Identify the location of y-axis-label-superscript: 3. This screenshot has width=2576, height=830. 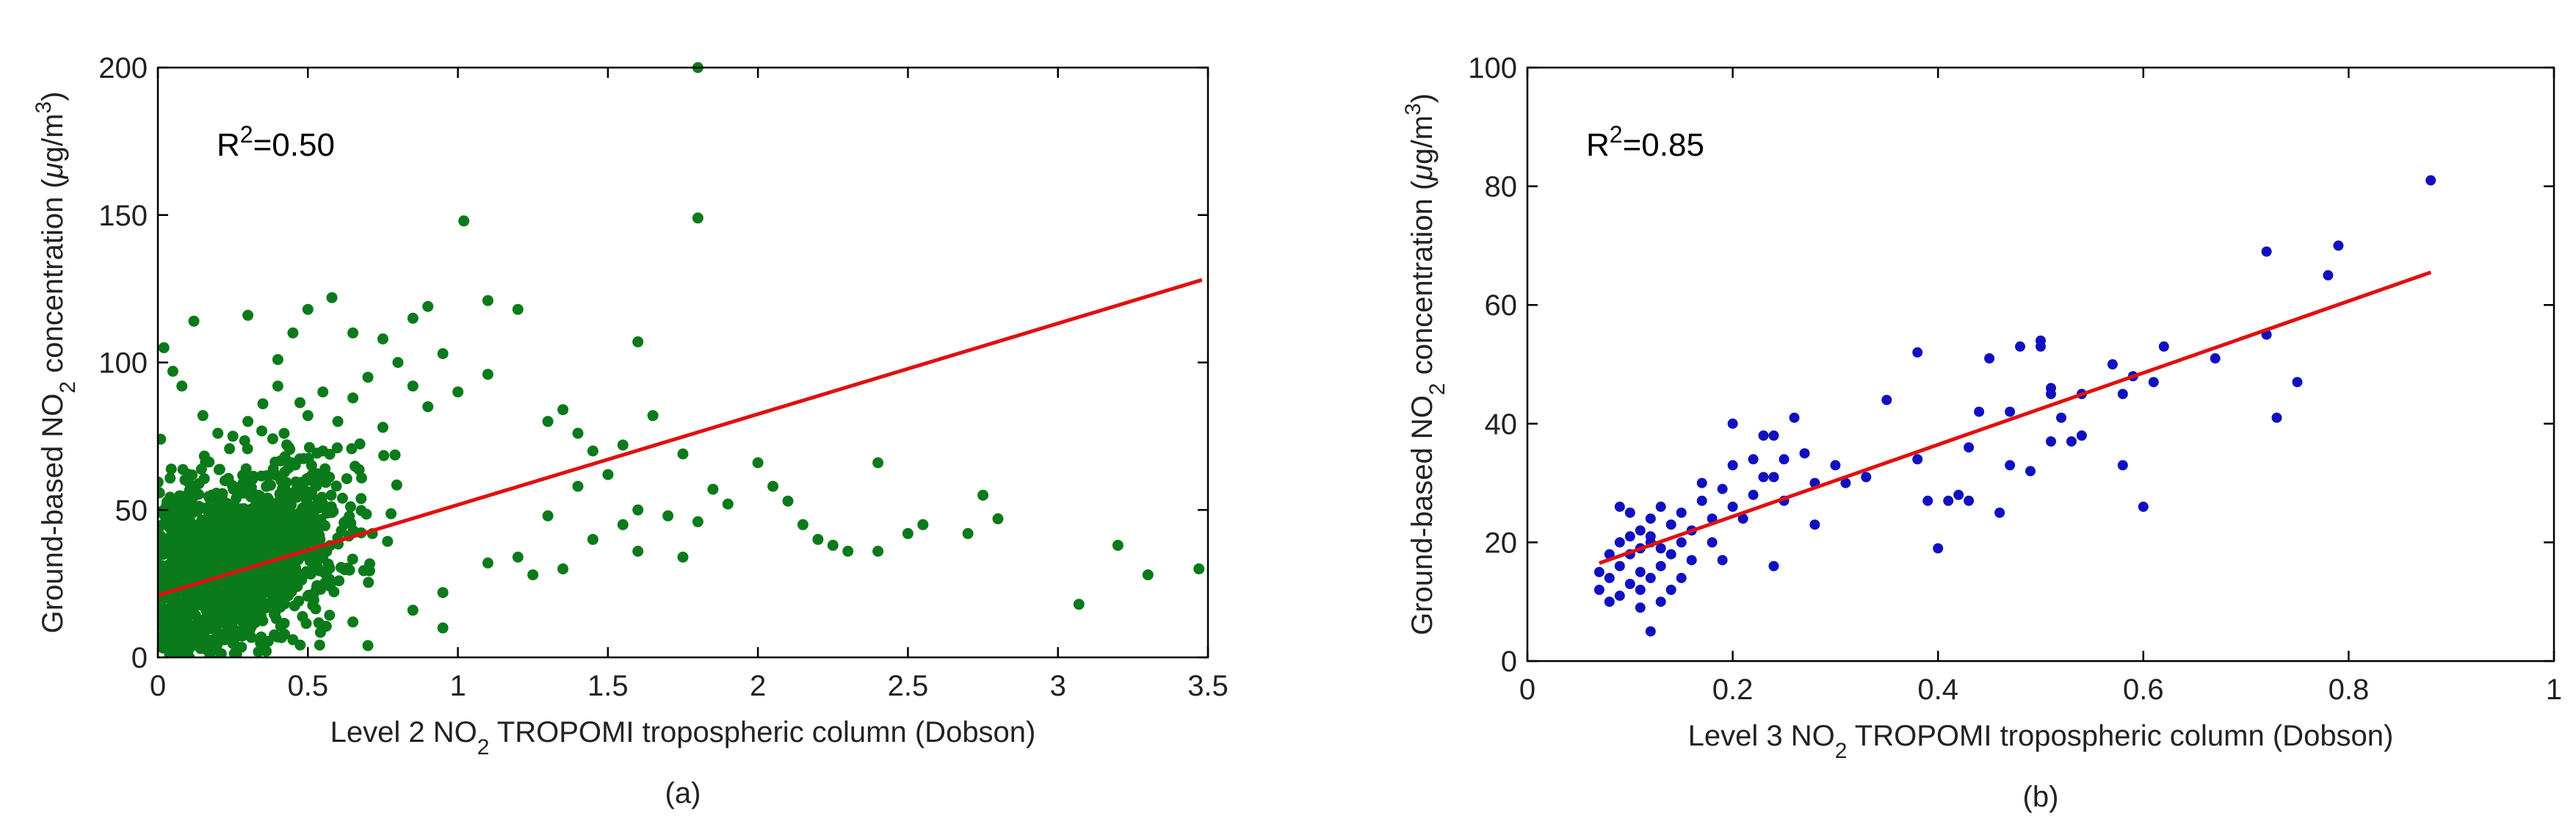
(1413, 109).